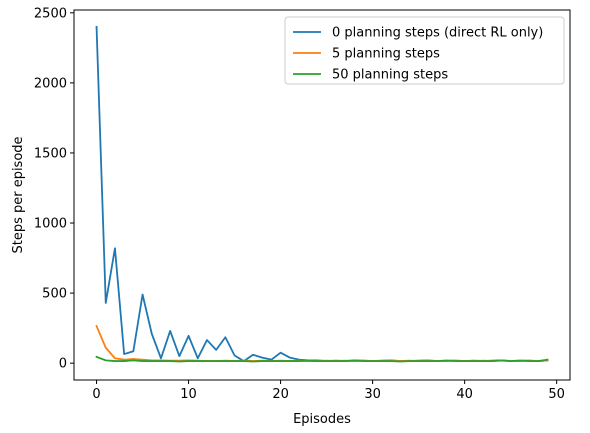  I want to click on y-tick-label: 2500, so click(50, 13).